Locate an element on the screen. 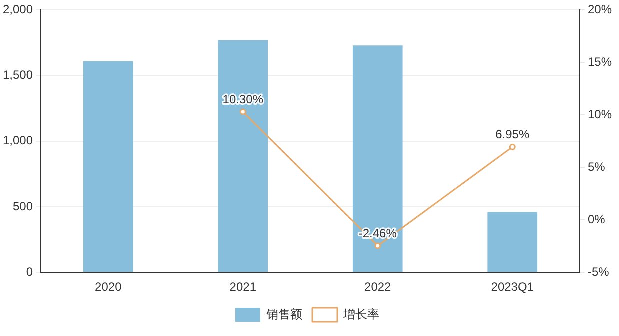  y2-tick-label: 20% is located at coordinates (600, 9).